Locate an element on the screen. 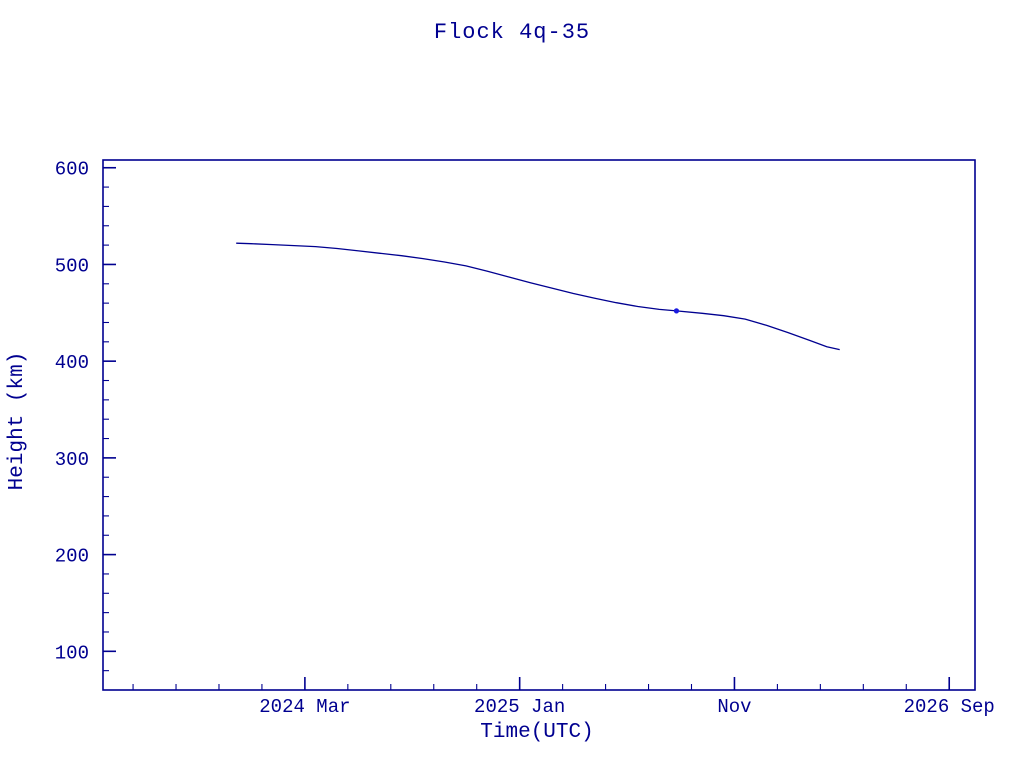  y-tick-label: 300 is located at coordinates (72, 460).